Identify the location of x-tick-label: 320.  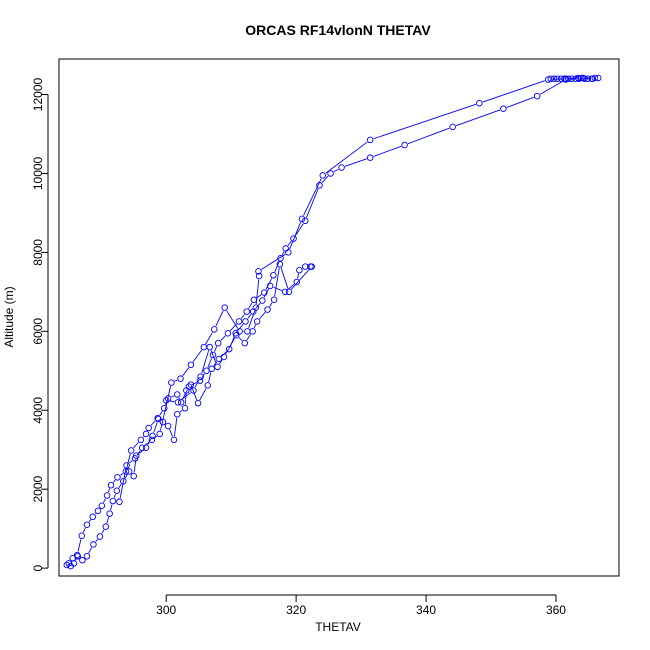
(296, 610).